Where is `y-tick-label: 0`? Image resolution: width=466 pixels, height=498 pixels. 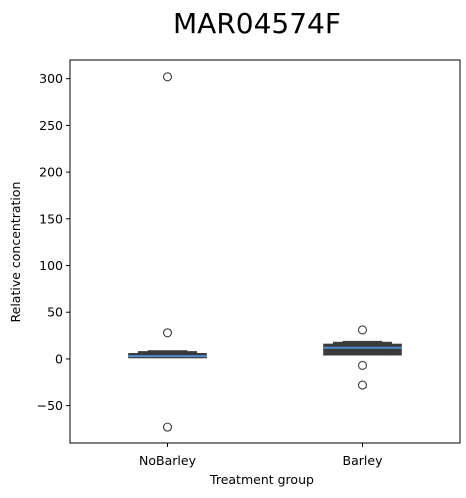
y-tick-label: 0 is located at coordinates (59, 358).